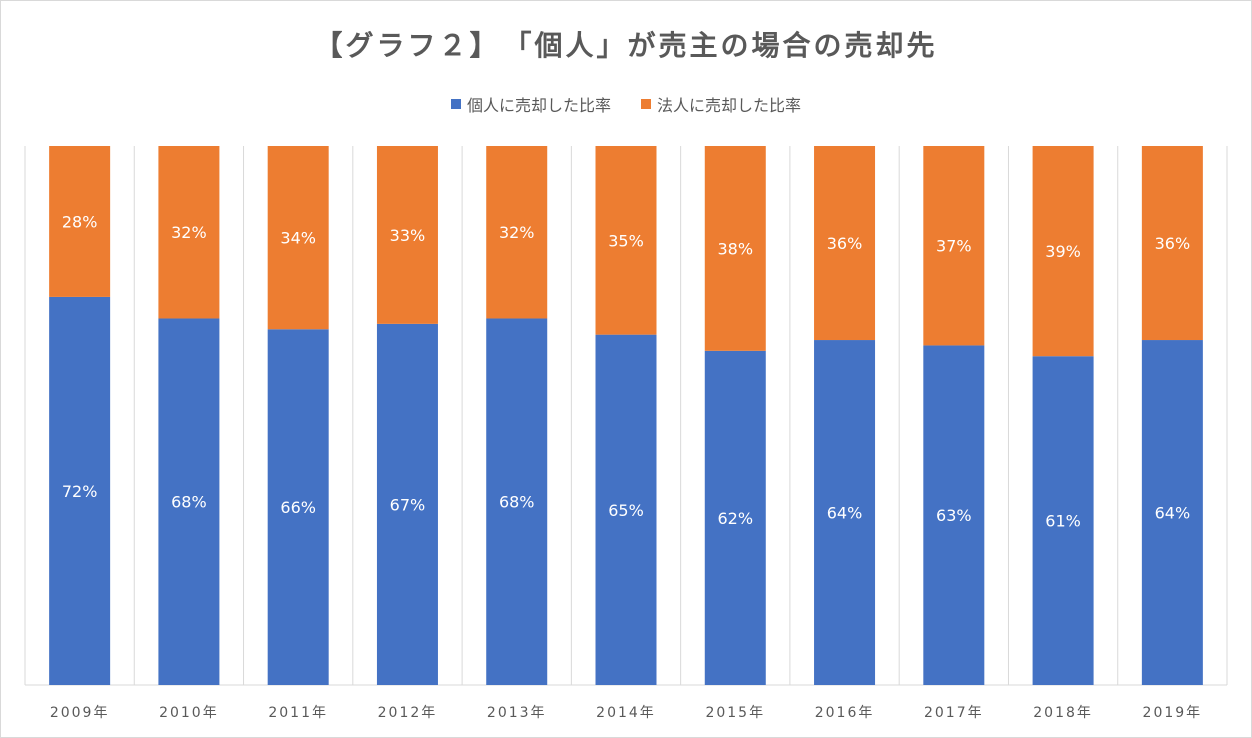 This screenshot has width=1252, height=738. What do you see at coordinates (298, 713) in the screenshot?
I see `x-tick-label: 2011年` at bounding box center [298, 713].